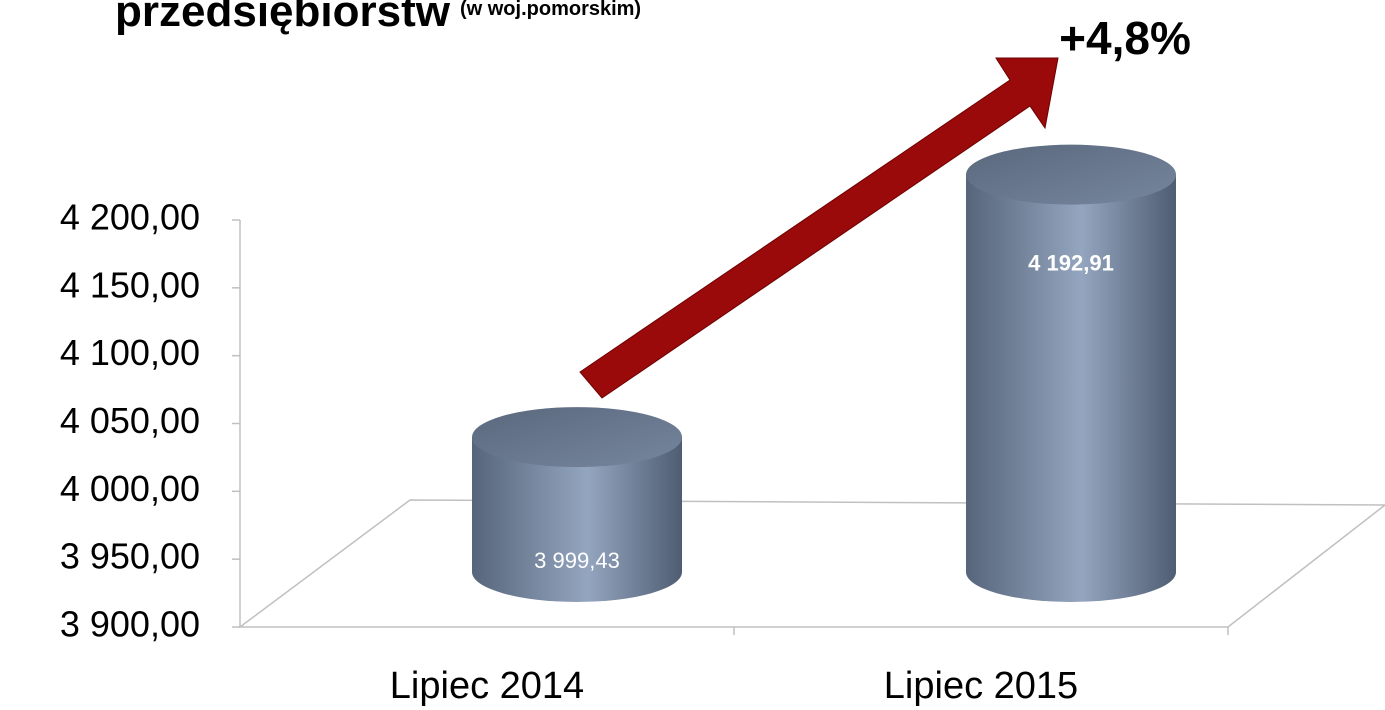 This screenshot has width=1385, height=710. I want to click on chart-title: przedsiębiorstw (w woj.pomorskim), so click(378, 18).